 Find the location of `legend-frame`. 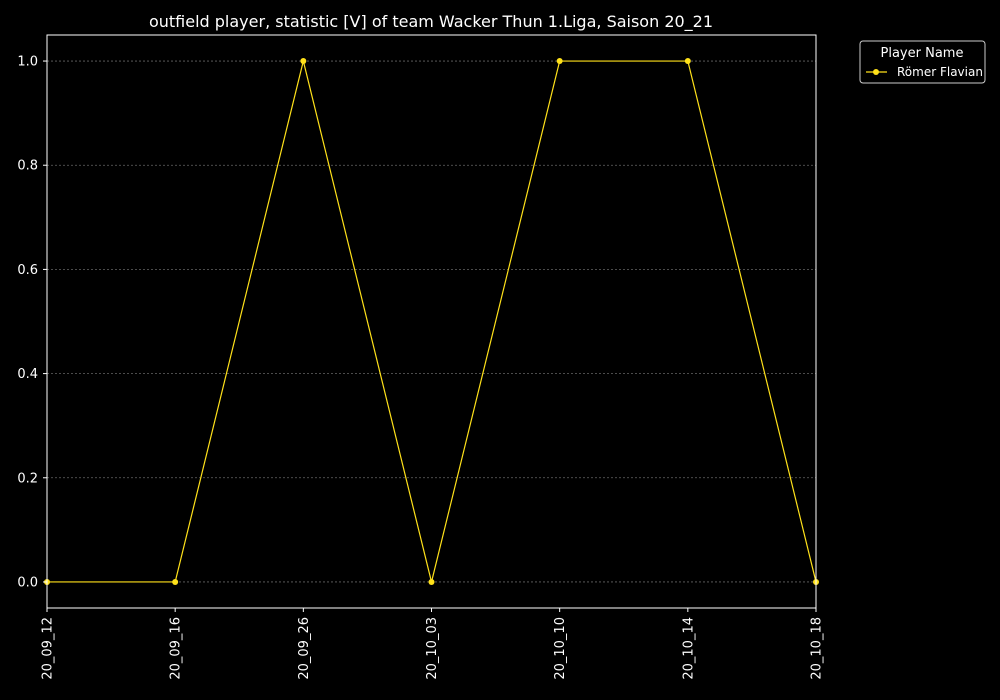

legend-frame is located at coordinates (922, 62).